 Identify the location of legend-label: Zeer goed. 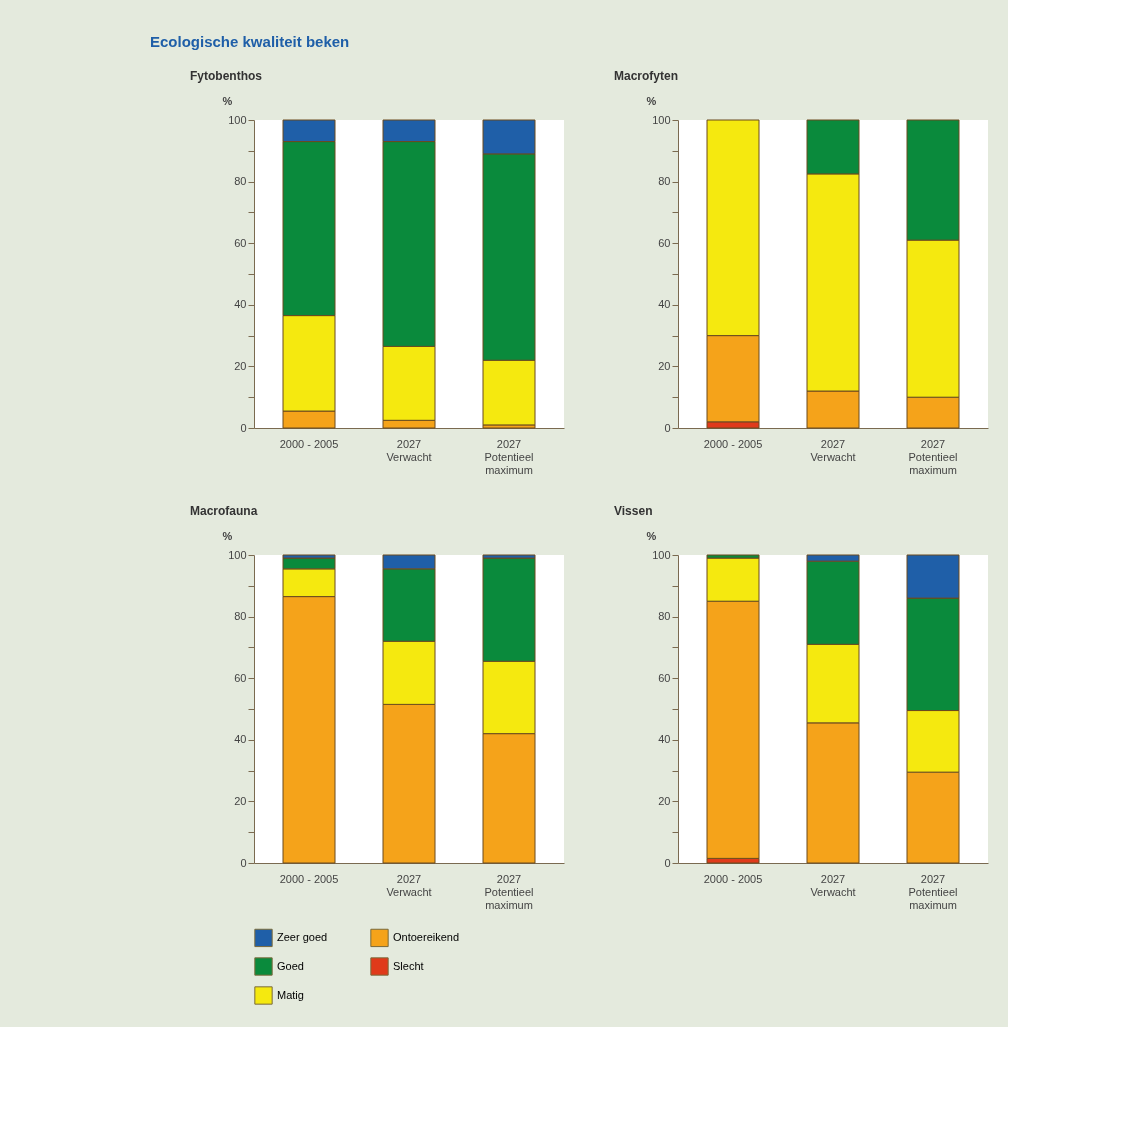
(302, 936).